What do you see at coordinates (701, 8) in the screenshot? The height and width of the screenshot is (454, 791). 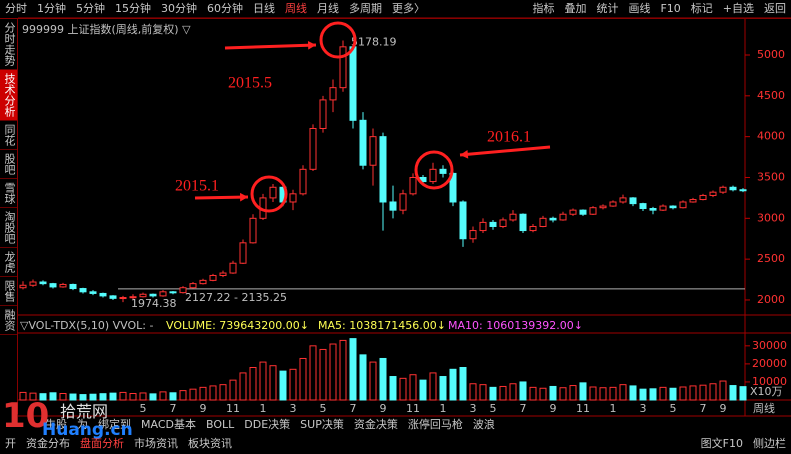 I see `tool-button: 标记` at bounding box center [701, 8].